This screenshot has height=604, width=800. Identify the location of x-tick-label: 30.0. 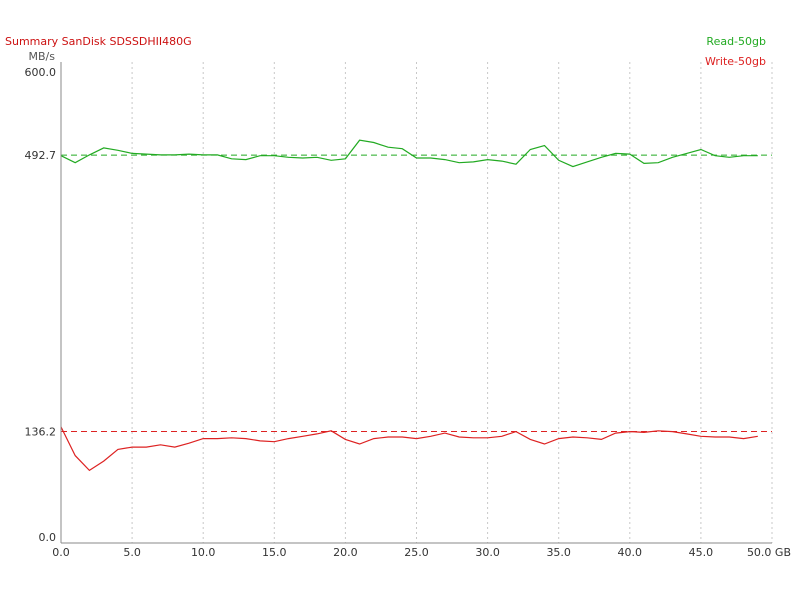
(487, 552).